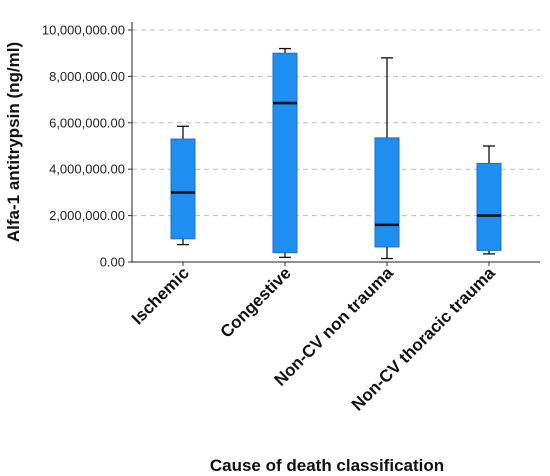 The height and width of the screenshot is (476, 550). I want to click on y-tick-label: 8,000,000.00, so click(87, 76).